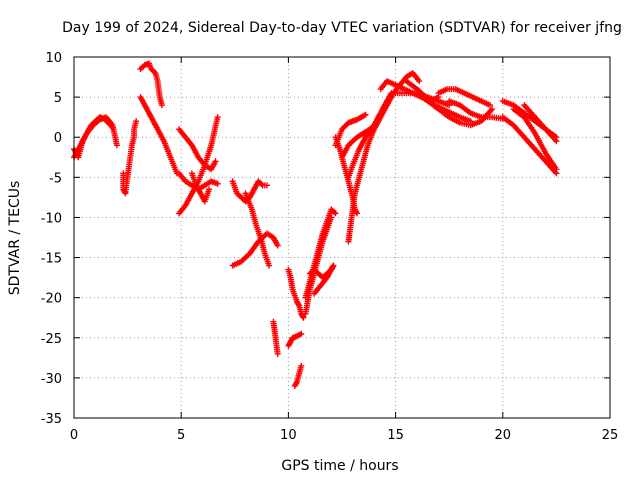 The height and width of the screenshot is (480, 640). I want to click on y-tick-label: -5, so click(55, 178).